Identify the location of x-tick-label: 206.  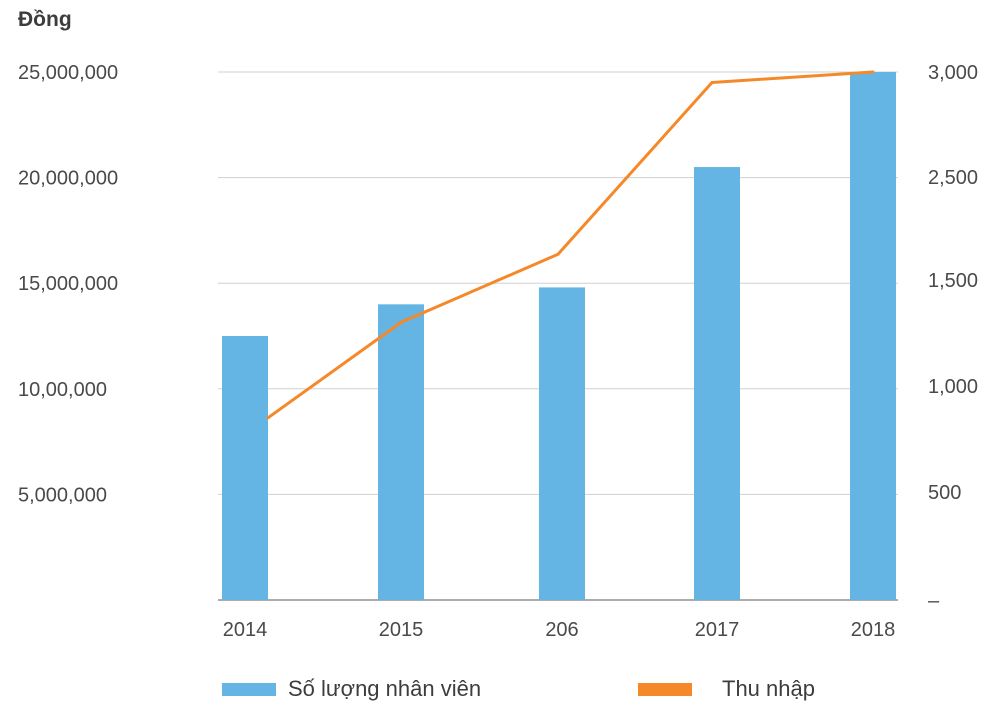
(561, 630).